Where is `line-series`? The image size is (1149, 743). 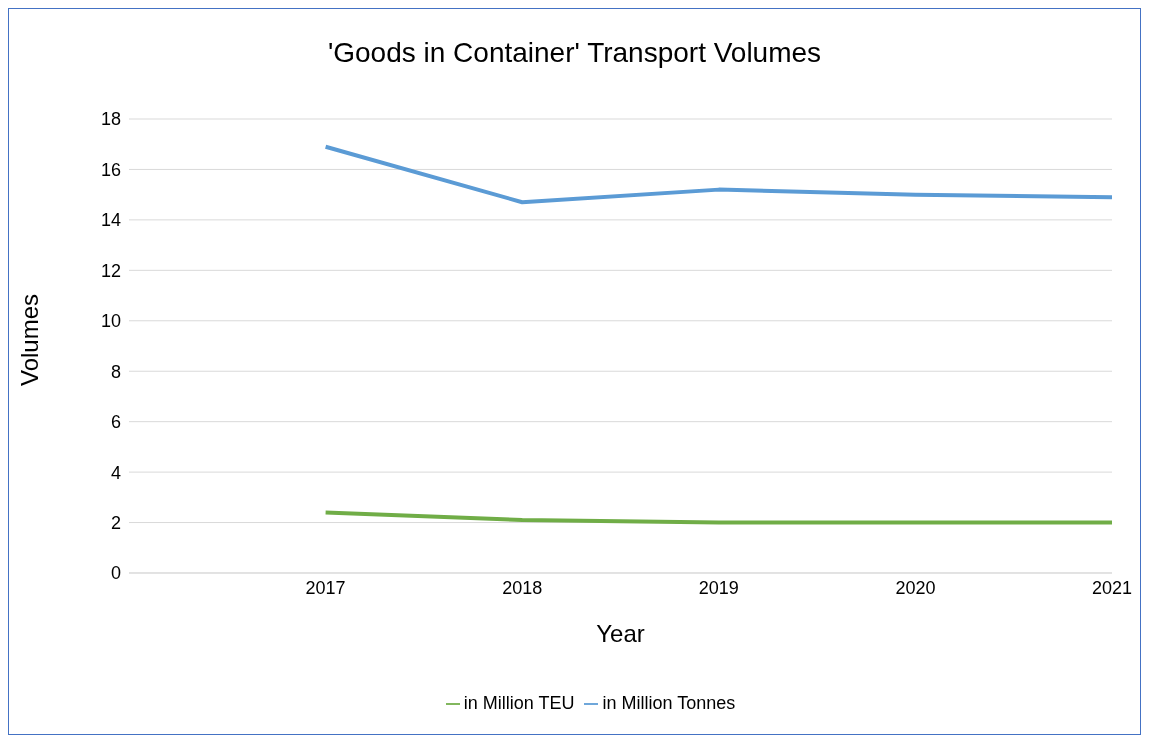 line-series is located at coordinates (718, 174).